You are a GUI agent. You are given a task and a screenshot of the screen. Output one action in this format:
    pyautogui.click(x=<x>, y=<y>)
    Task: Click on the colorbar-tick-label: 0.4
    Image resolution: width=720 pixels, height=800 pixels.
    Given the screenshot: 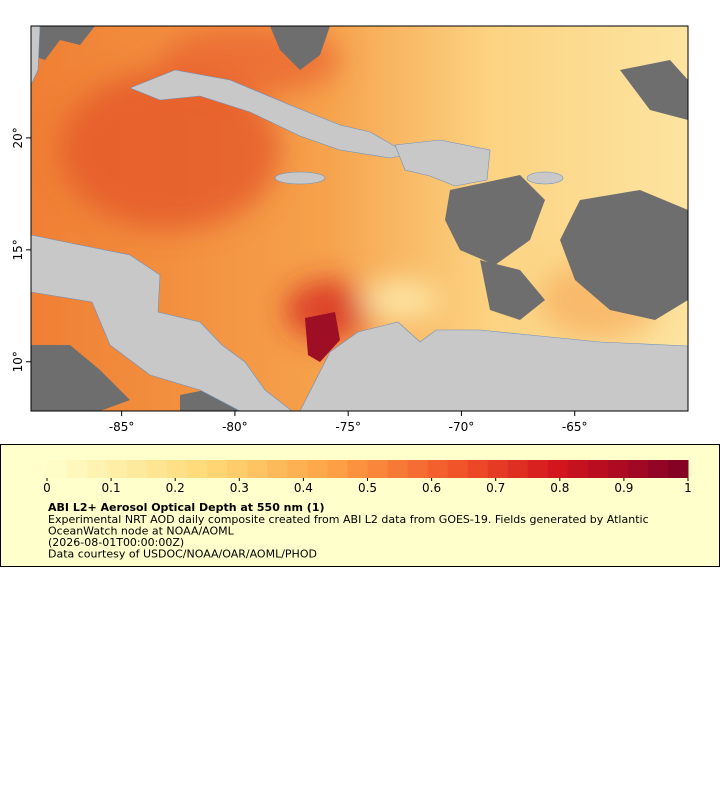 What is the action you would take?
    pyautogui.click(x=303, y=488)
    